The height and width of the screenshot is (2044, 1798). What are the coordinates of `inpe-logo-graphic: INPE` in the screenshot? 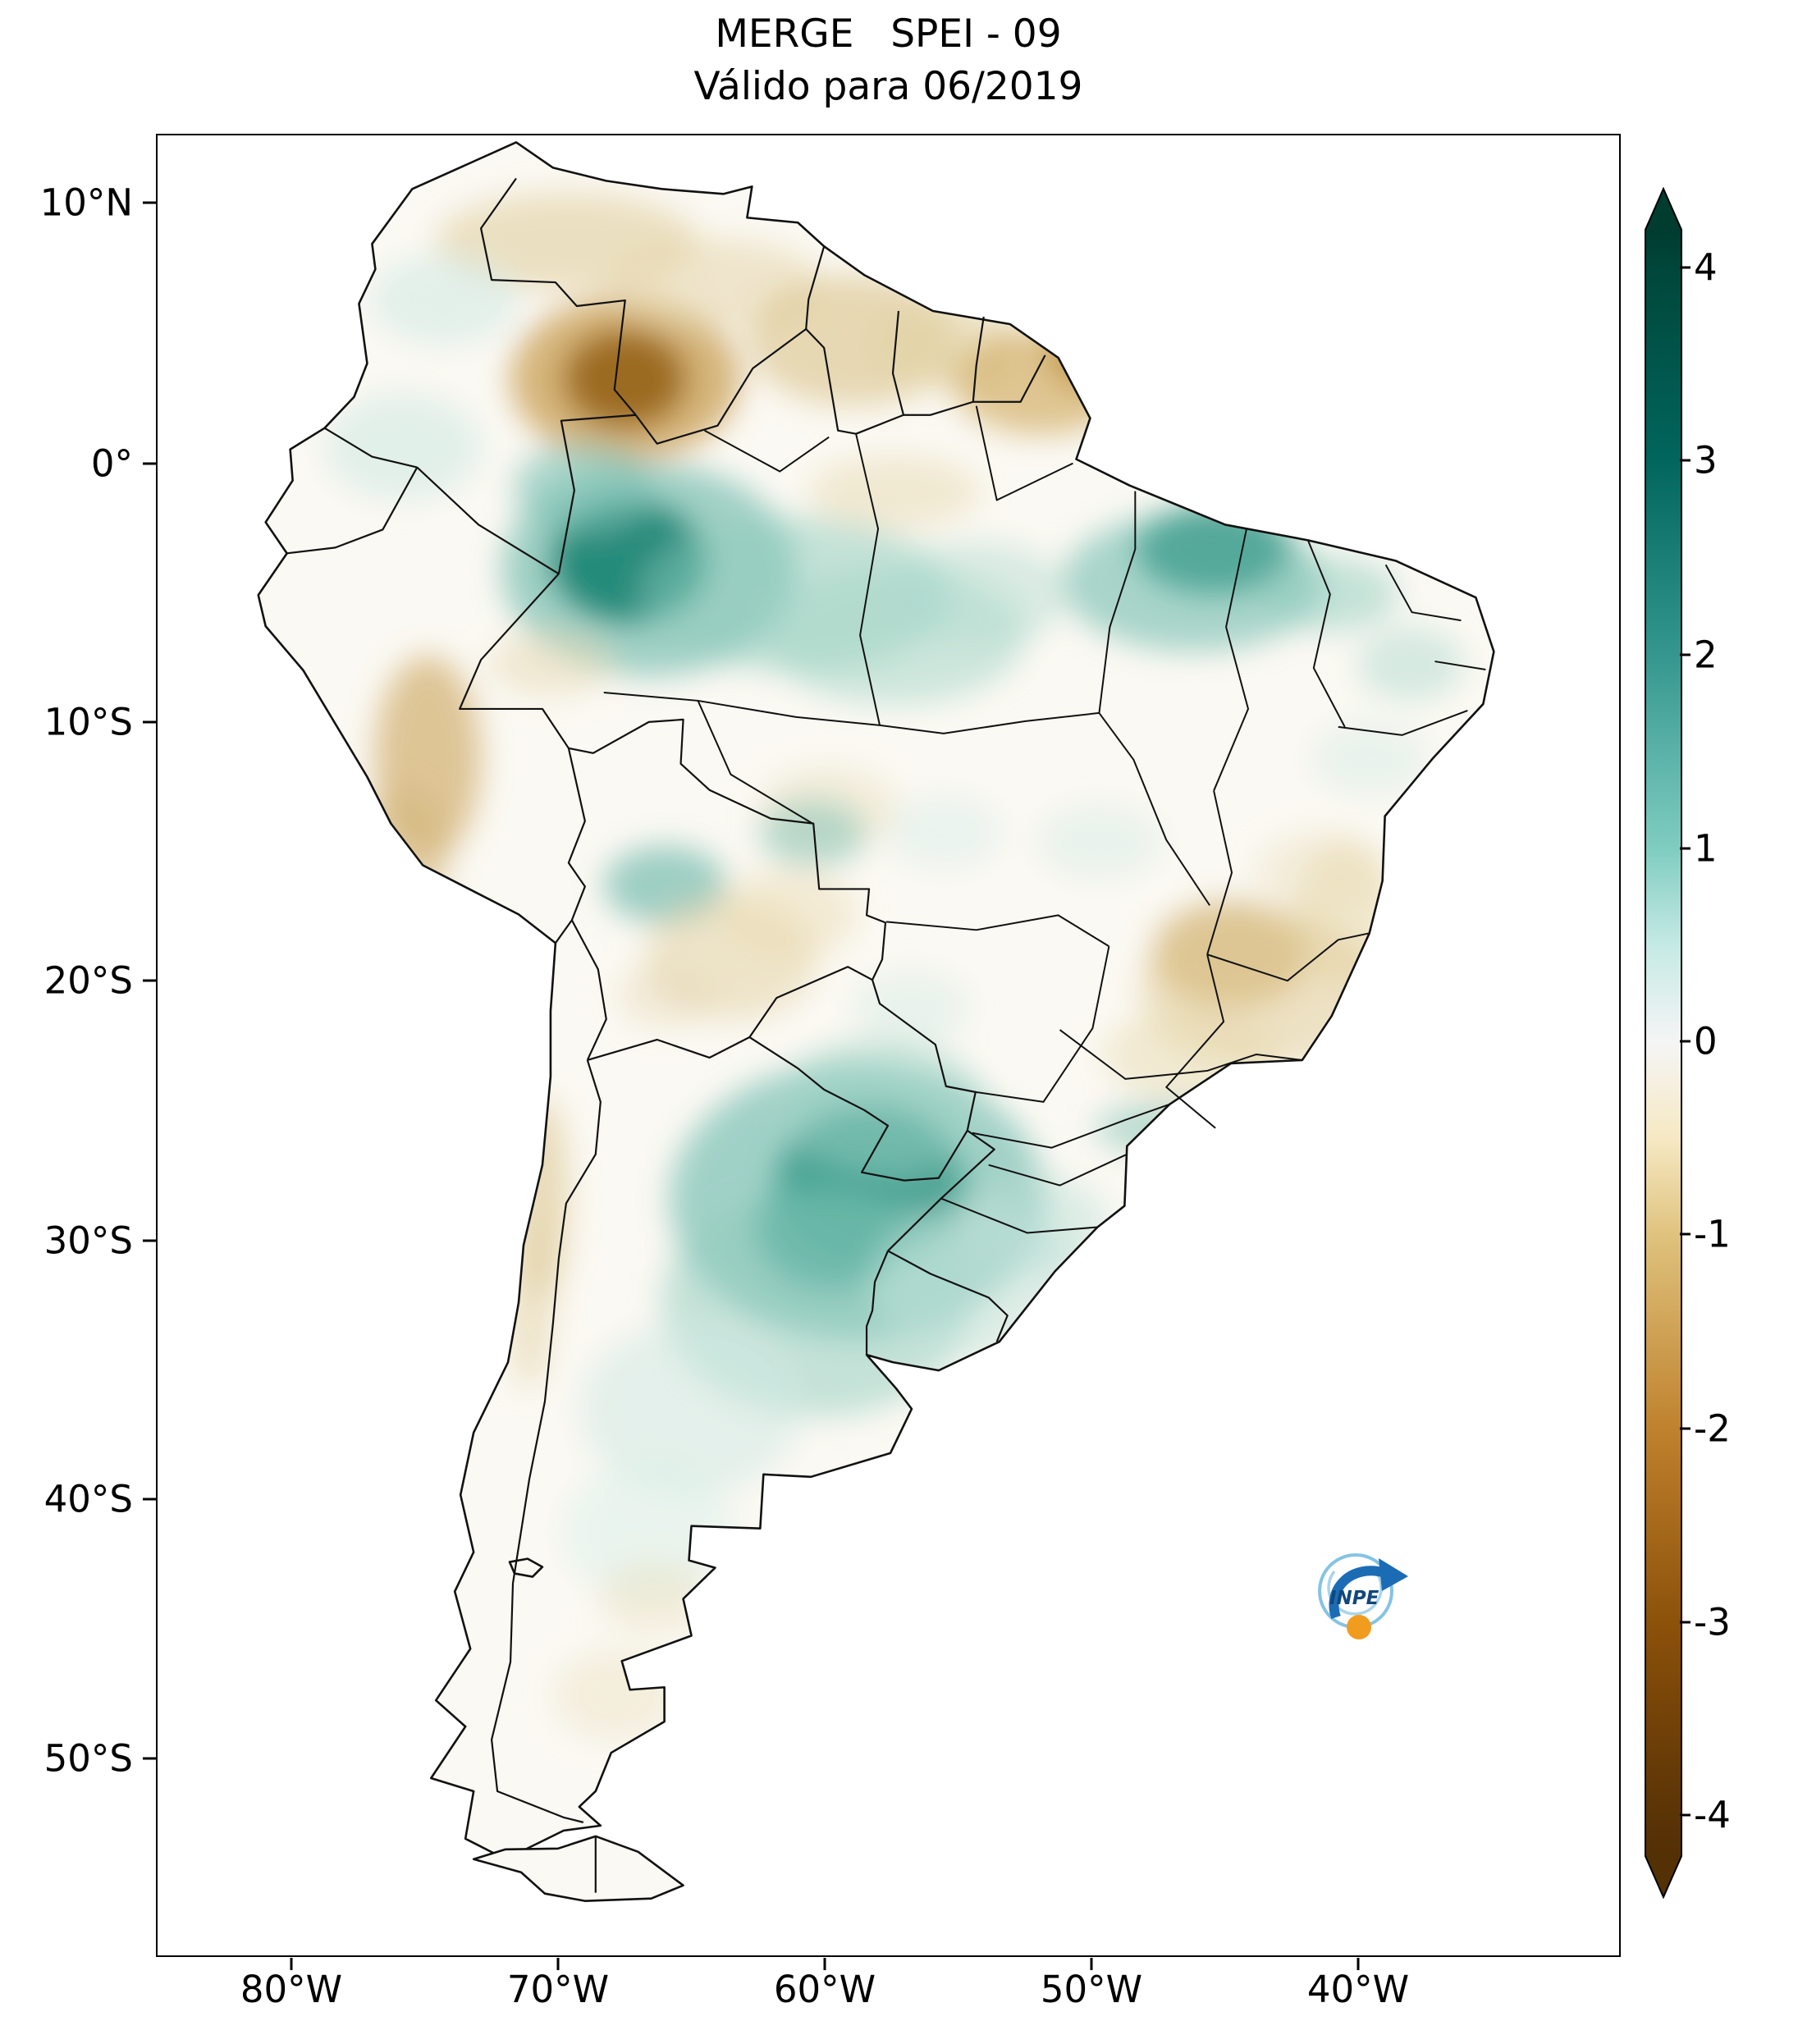 It's located at (1363, 1596).